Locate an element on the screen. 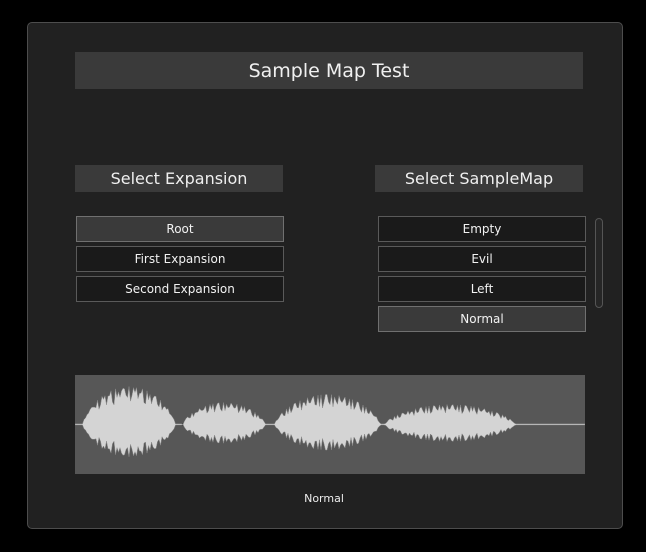  expansion-item-label: Second Expansion is located at coordinates (180, 289).